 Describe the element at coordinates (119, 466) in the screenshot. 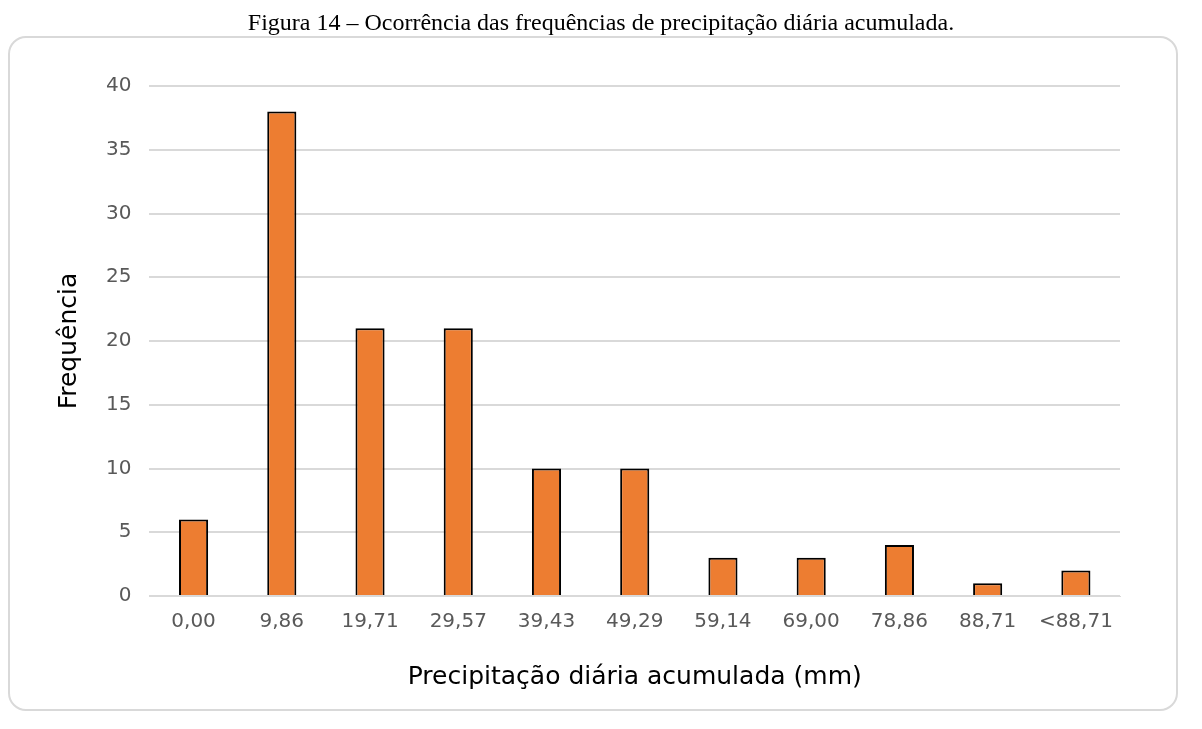

I see `y-tick-label: 10` at that location.